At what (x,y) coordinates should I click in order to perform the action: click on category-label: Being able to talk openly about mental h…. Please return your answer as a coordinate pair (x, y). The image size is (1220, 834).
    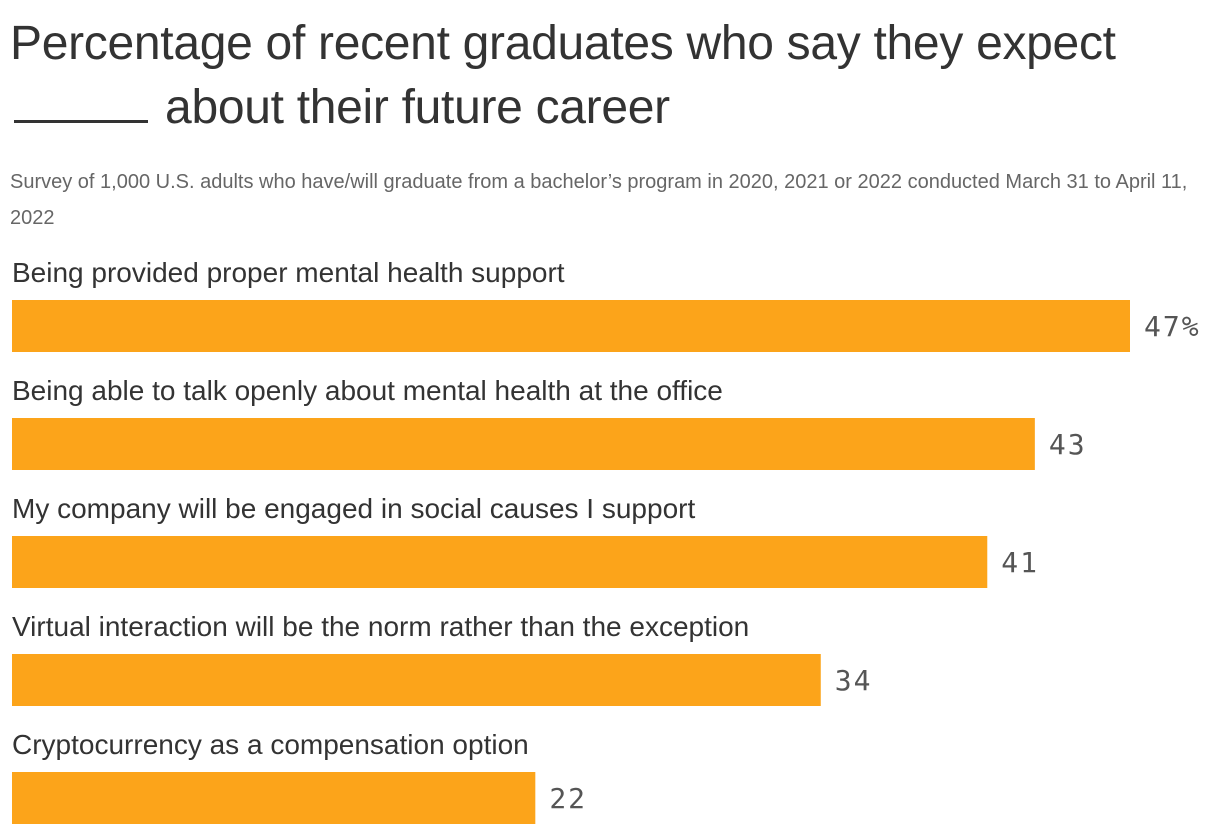
    Looking at the image, I should click on (367, 390).